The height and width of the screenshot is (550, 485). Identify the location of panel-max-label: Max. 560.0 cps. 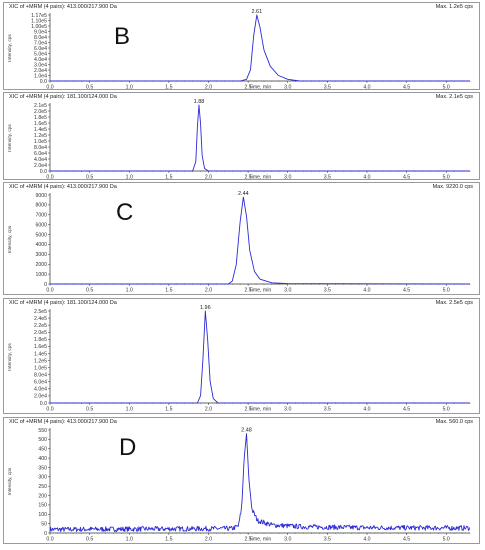
(454, 422).